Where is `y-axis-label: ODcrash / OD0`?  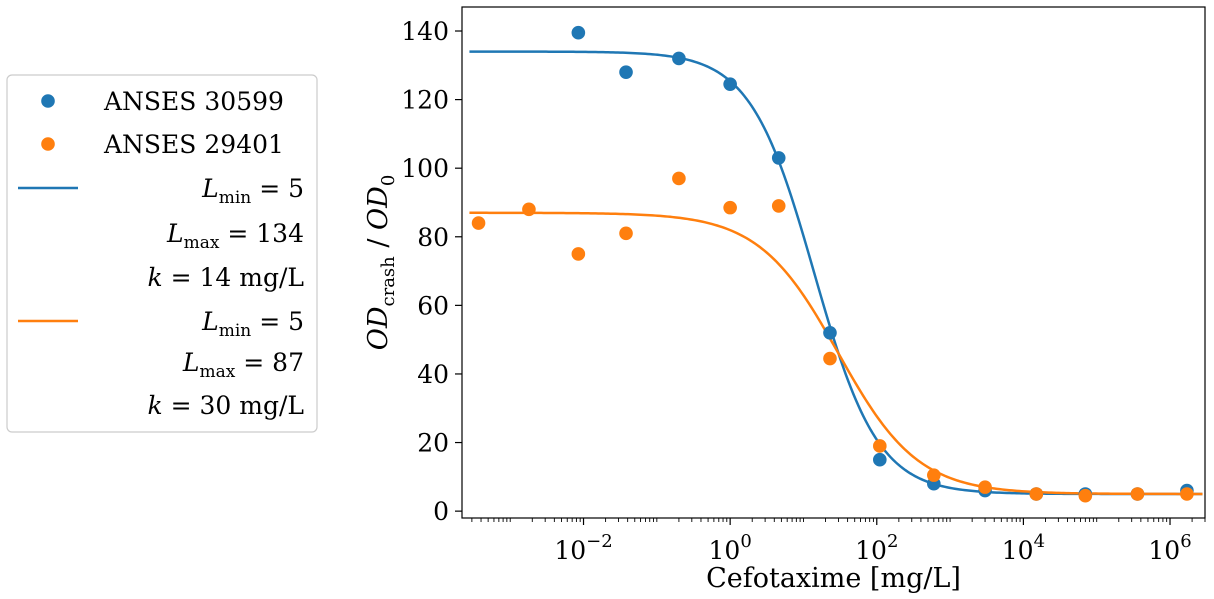 y-axis-label: ODcrash / OD0 is located at coordinates (381, 263).